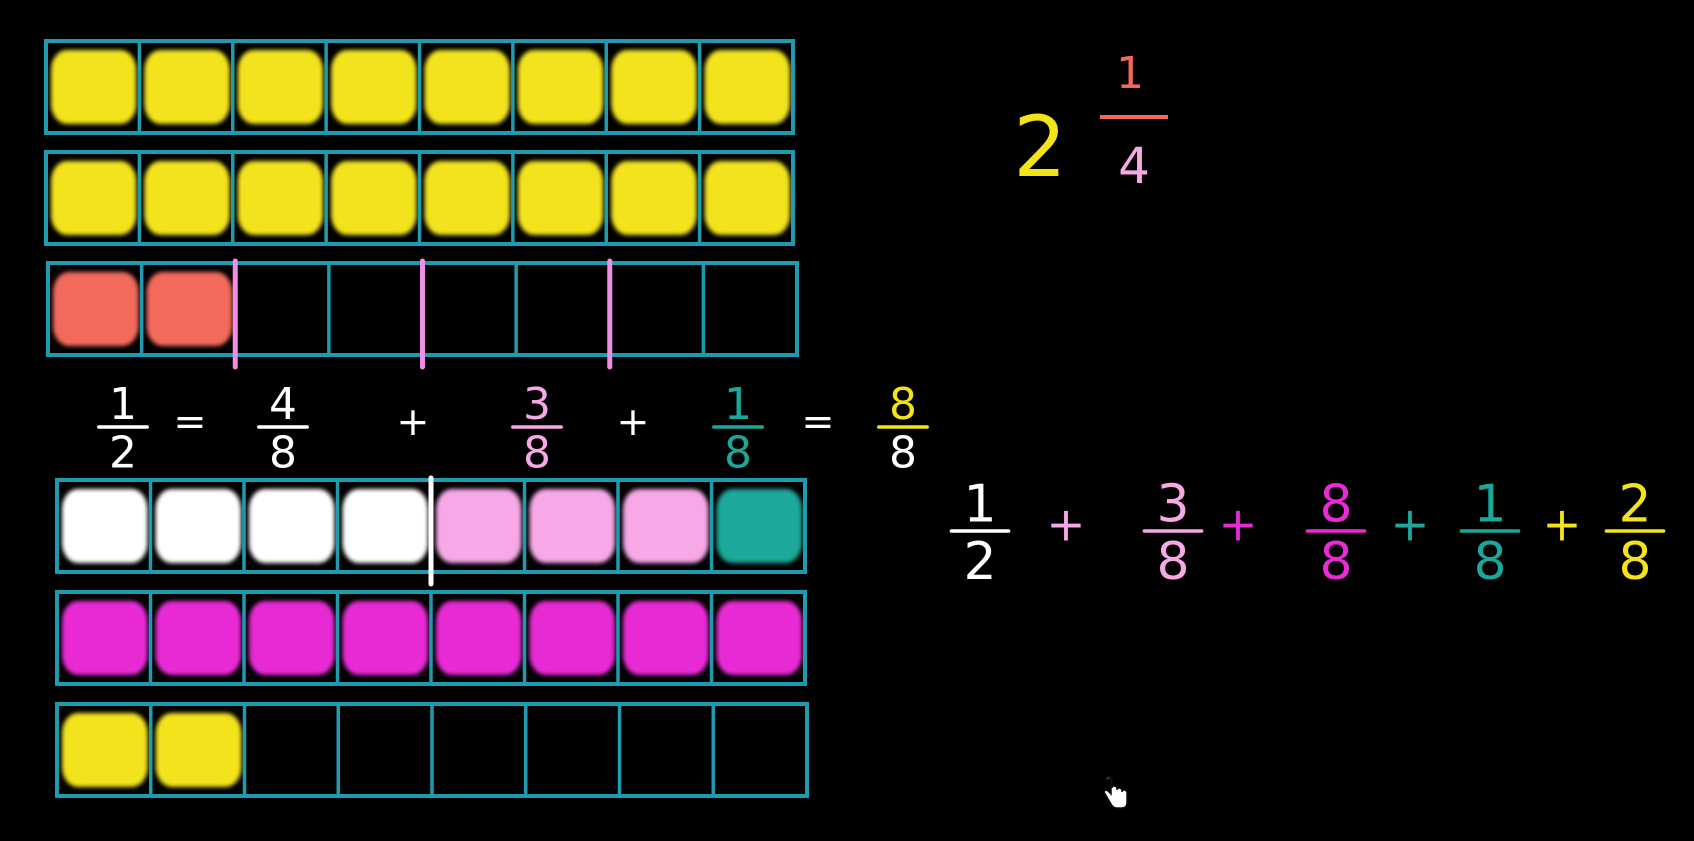 This screenshot has height=841, width=1694. Describe the element at coordinates (1634, 562) in the screenshot. I see `sum-eq-denominator-8: 8` at that location.